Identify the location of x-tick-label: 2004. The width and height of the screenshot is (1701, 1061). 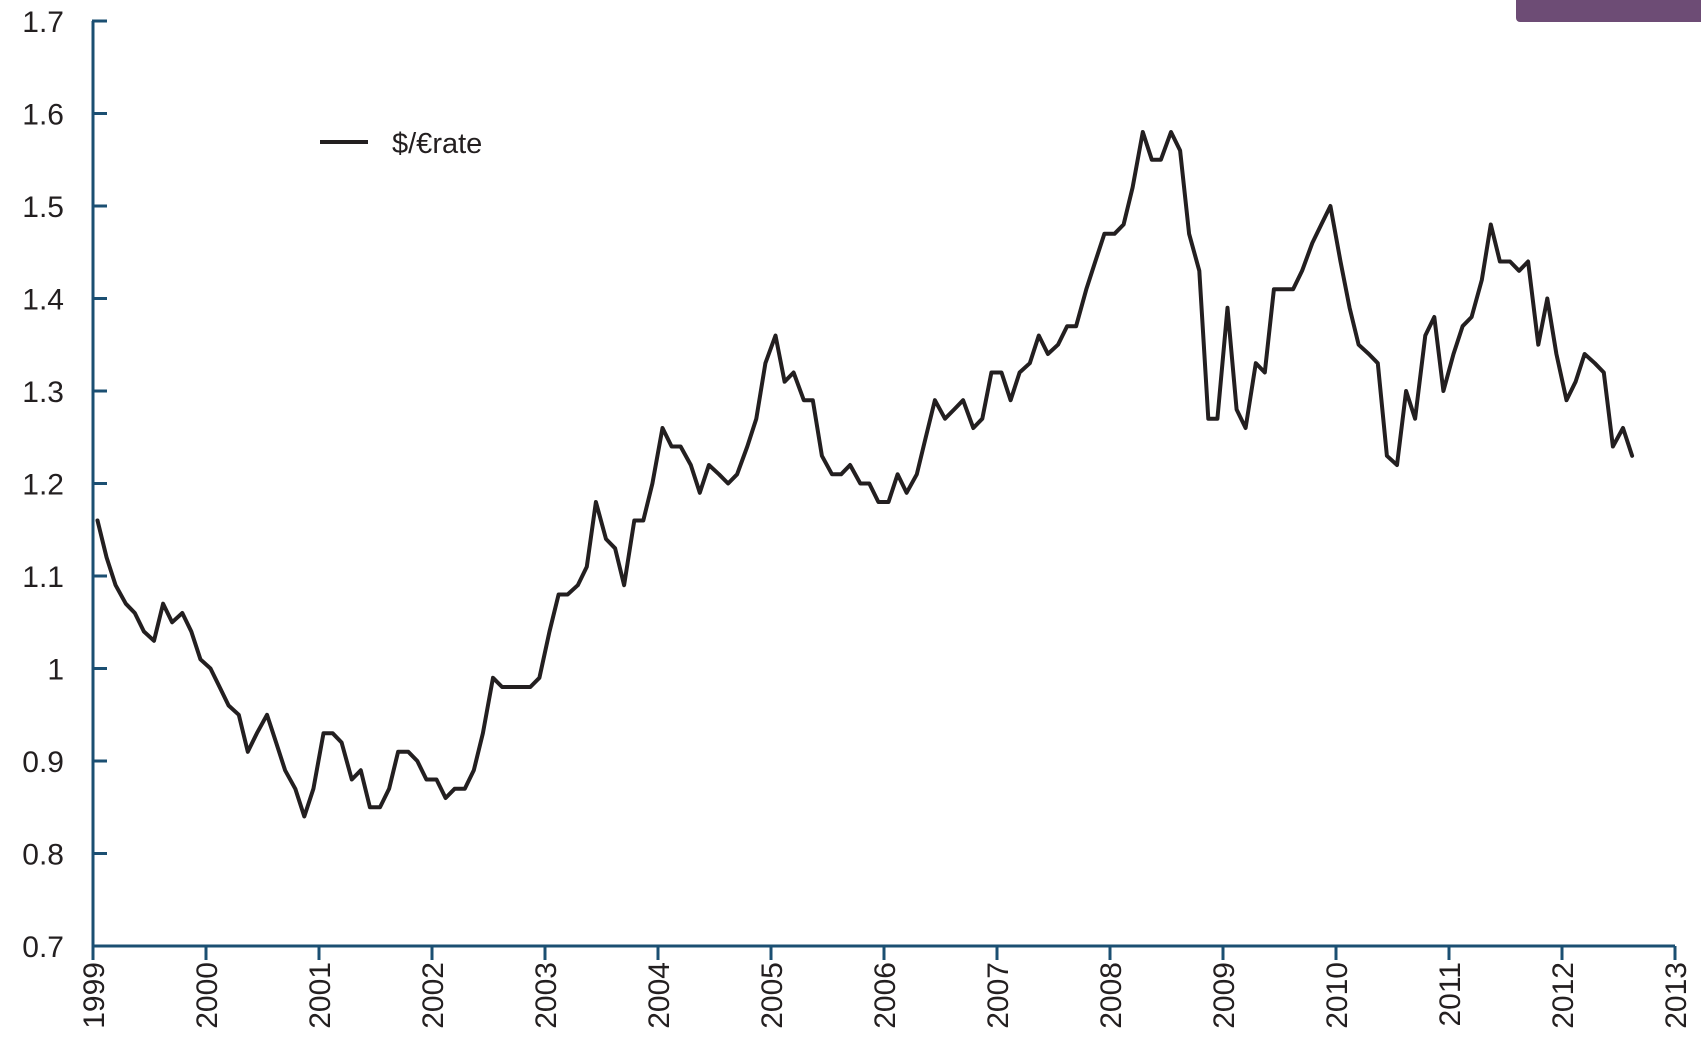
(659, 995).